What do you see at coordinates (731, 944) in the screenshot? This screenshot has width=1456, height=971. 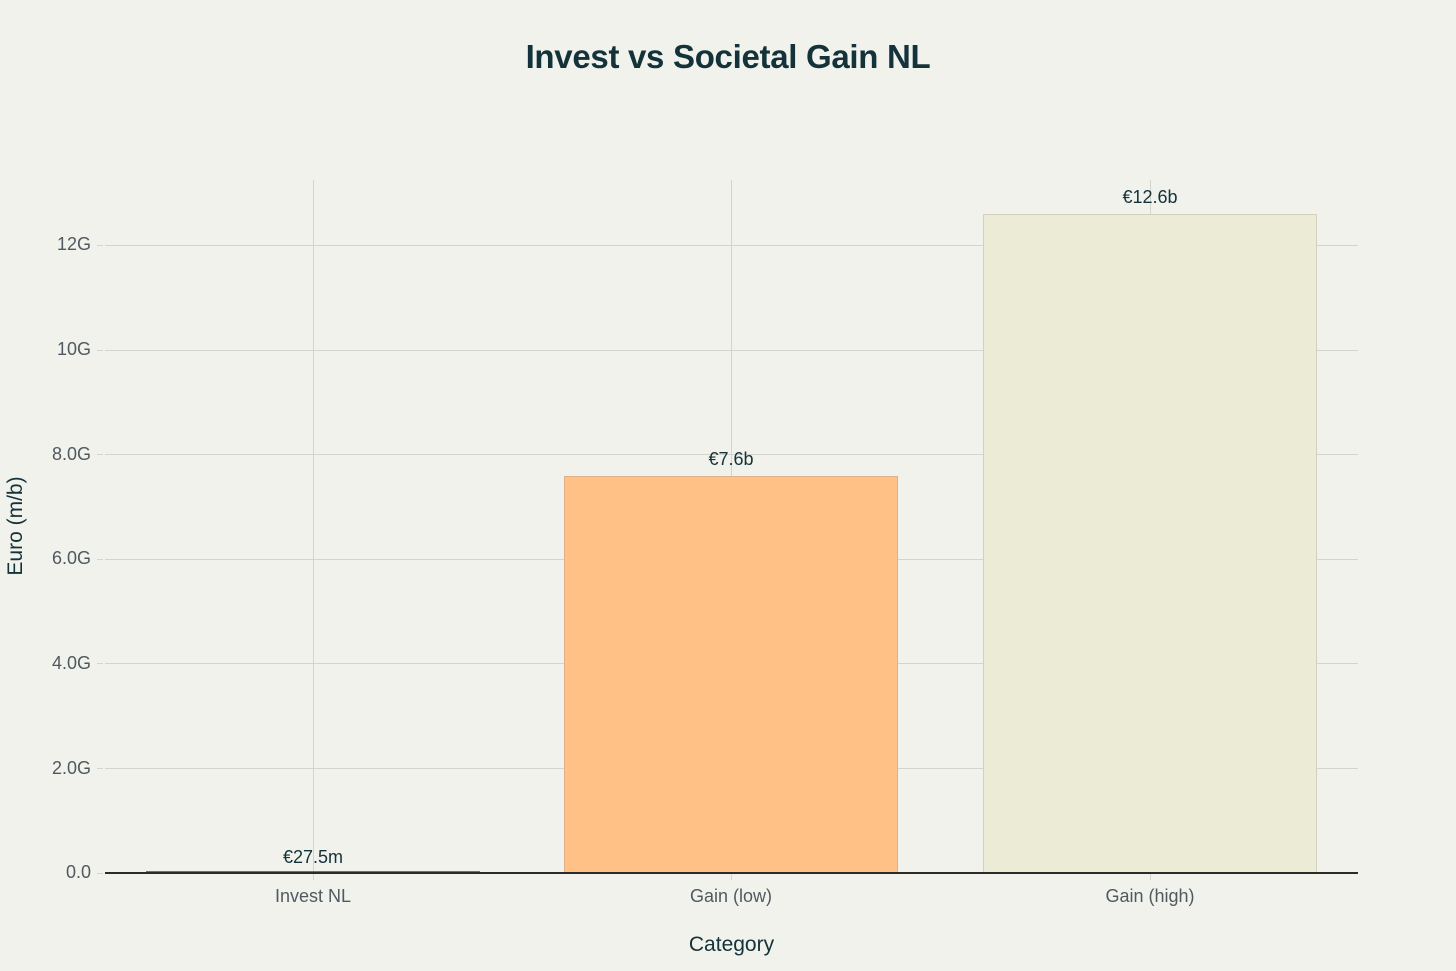 I see `x-axis-title: Category` at bounding box center [731, 944].